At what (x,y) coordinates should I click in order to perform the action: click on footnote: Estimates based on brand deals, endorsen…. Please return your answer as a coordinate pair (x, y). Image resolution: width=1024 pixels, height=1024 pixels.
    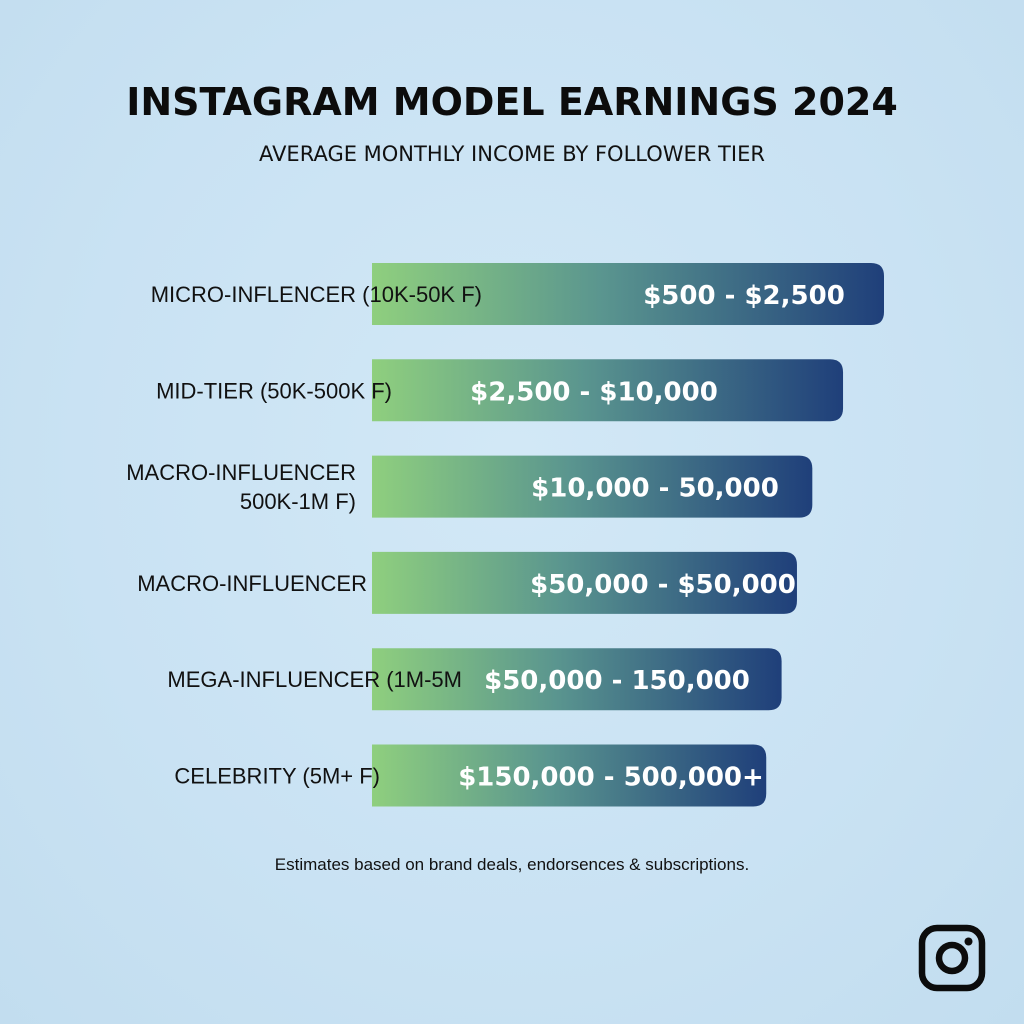
    Looking at the image, I should click on (512, 864).